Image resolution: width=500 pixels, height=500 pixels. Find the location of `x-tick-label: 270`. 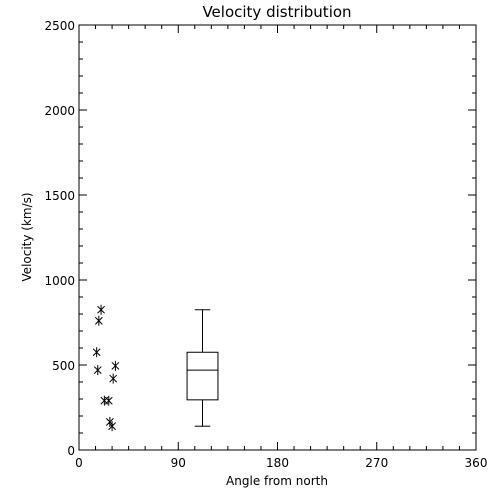

x-tick-label: 270 is located at coordinates (376, 463).